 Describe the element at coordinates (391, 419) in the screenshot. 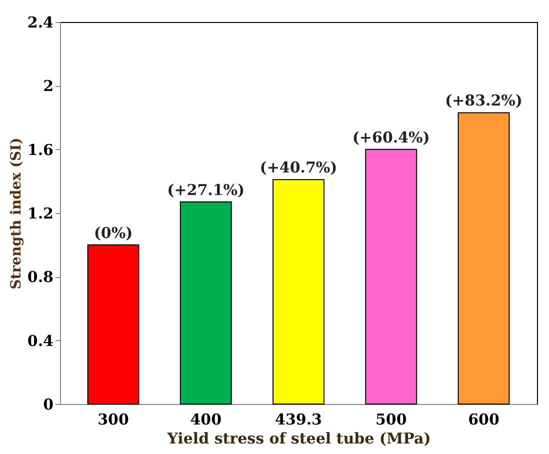

I see `x-tick-label: 500` at that location.